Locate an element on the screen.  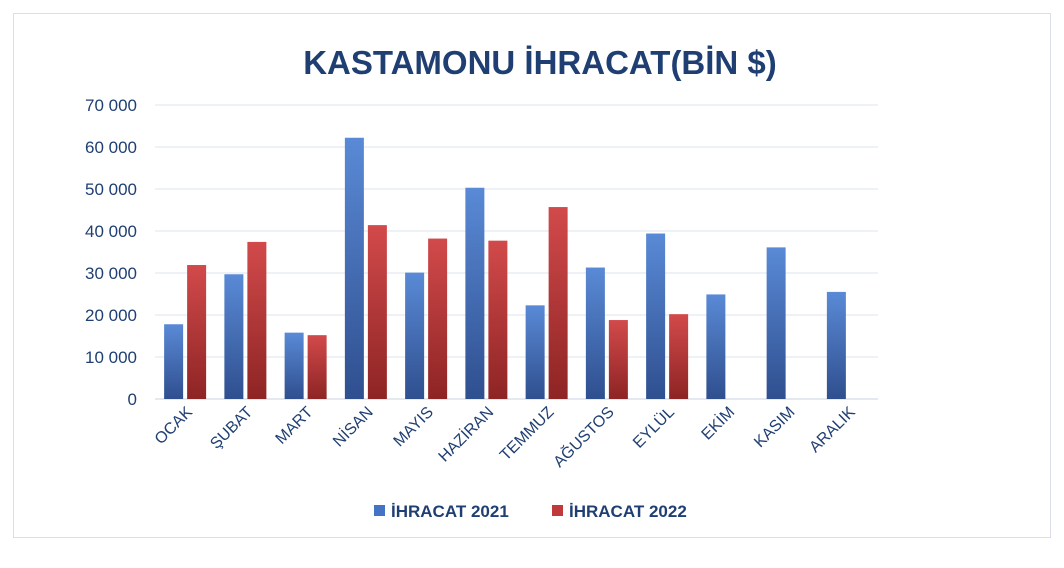
y-tick-label: 0 is located at coordinates (132, 399).